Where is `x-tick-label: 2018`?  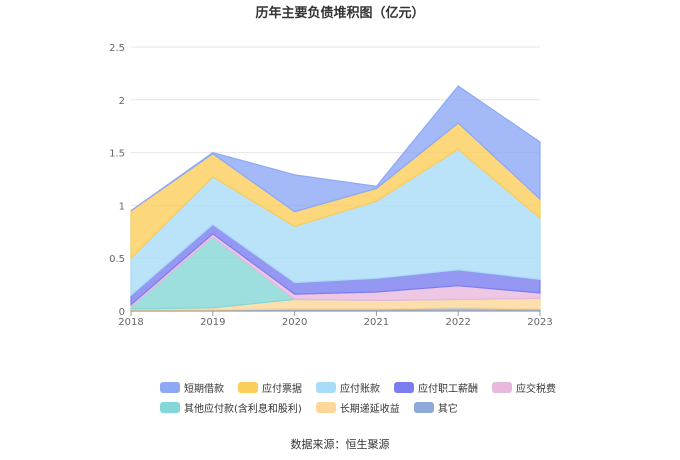 x-tick-label: 2018 is located at coordinates (130, 322).